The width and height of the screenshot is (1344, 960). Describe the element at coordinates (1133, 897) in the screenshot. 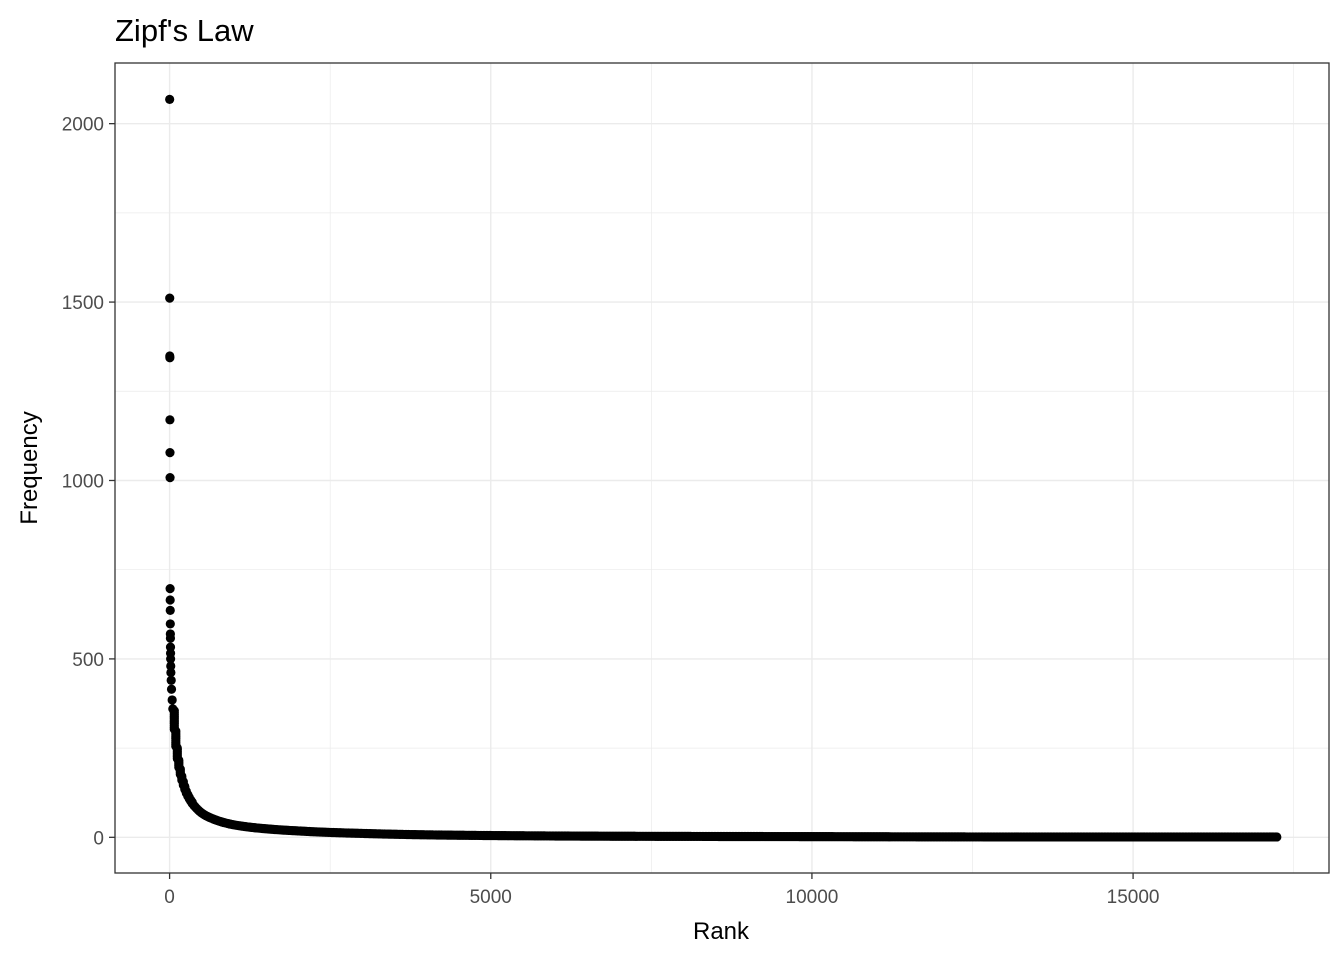

I see `x-tick-label: 15000` at that location.